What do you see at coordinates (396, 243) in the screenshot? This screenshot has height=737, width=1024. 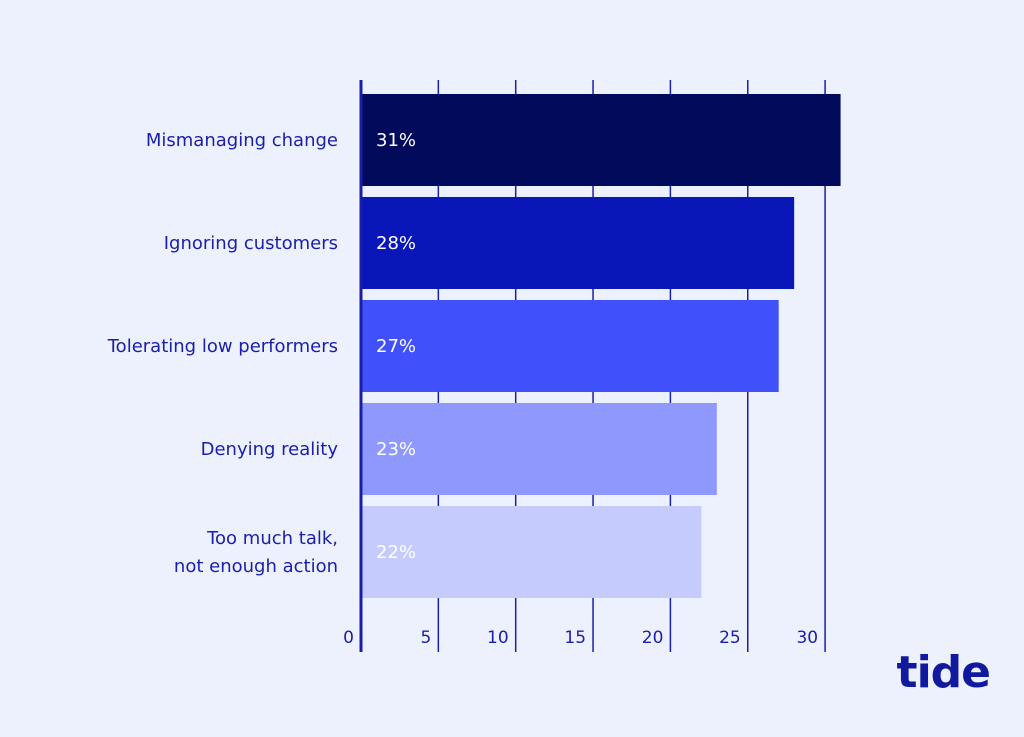 I see `bar-value-label: 28%` at bounding box center [396, 243].